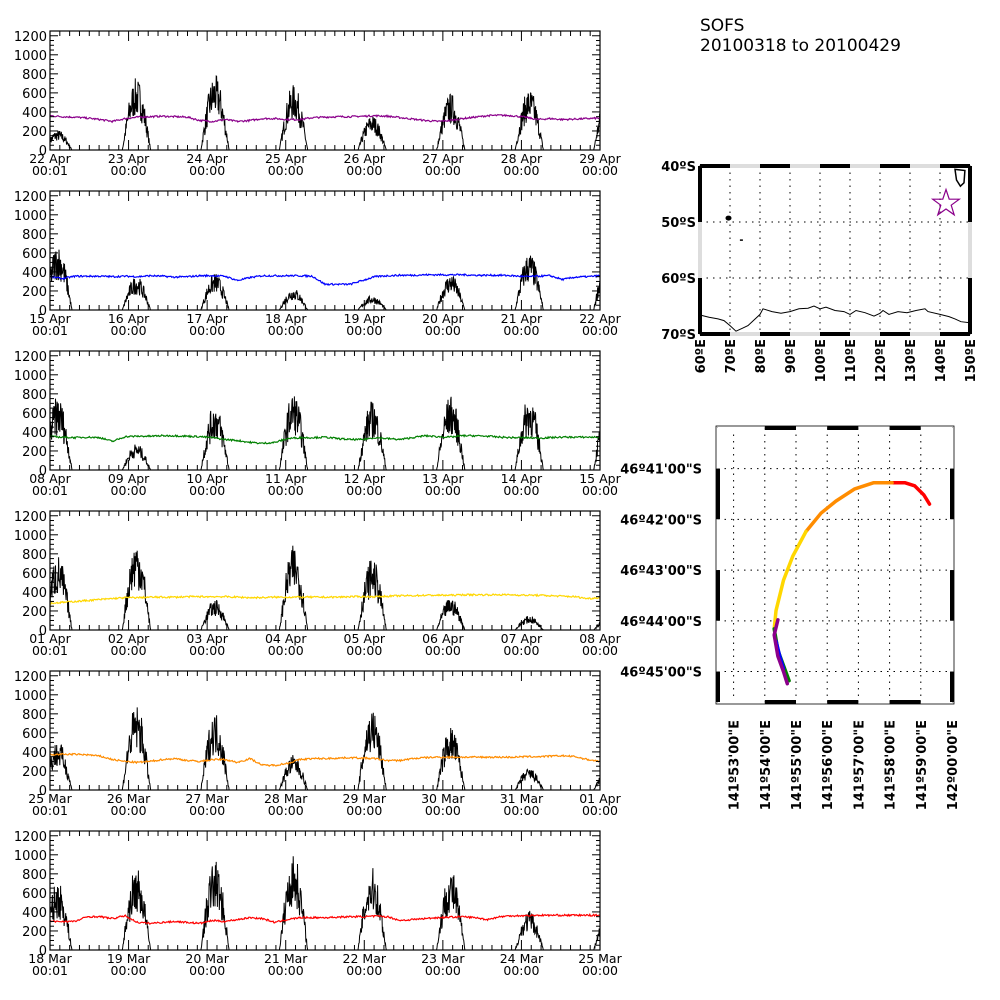 The image size is (1000, 1000). What do you see at coordinates (522, 798) in the screenshot?
I see `x-tick-label-date: 31 Mar` at bounding box center [522, 798].